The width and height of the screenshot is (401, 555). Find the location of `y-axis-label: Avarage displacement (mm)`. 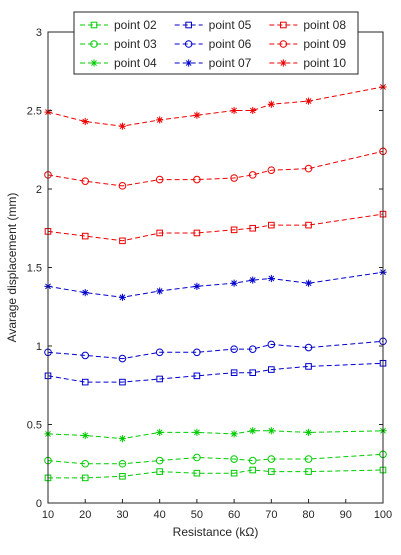

y-axis-label: Avarage displacement (mm) is located at coordinates (12, 268).